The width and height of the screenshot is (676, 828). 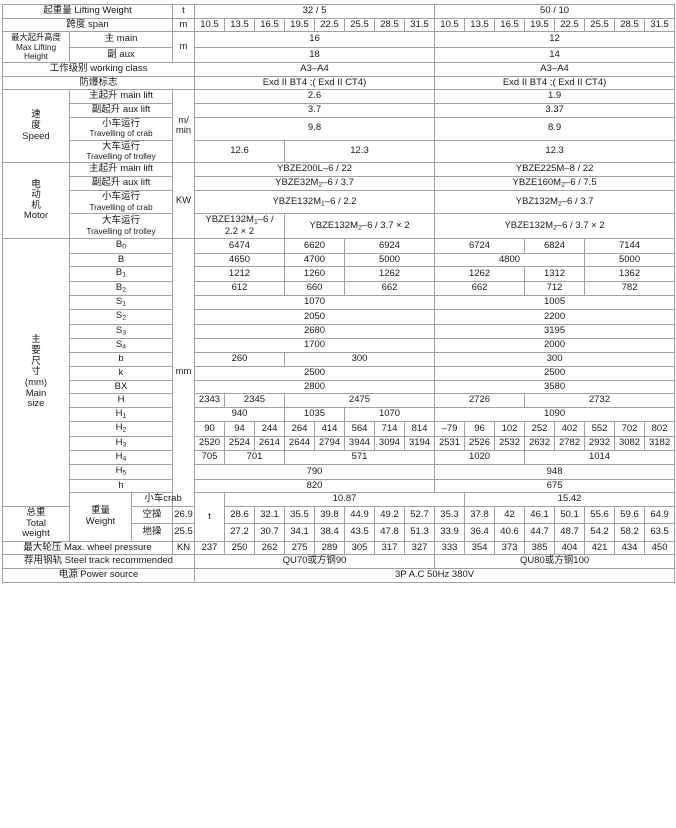 I want to click on label-speed-main-lift: 主起升 main lift, so click(x=121, y=96).